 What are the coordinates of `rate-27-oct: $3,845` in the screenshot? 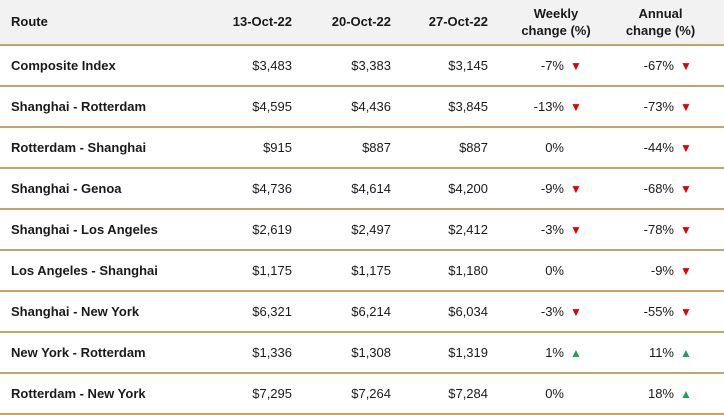 It's located at (468, 106).